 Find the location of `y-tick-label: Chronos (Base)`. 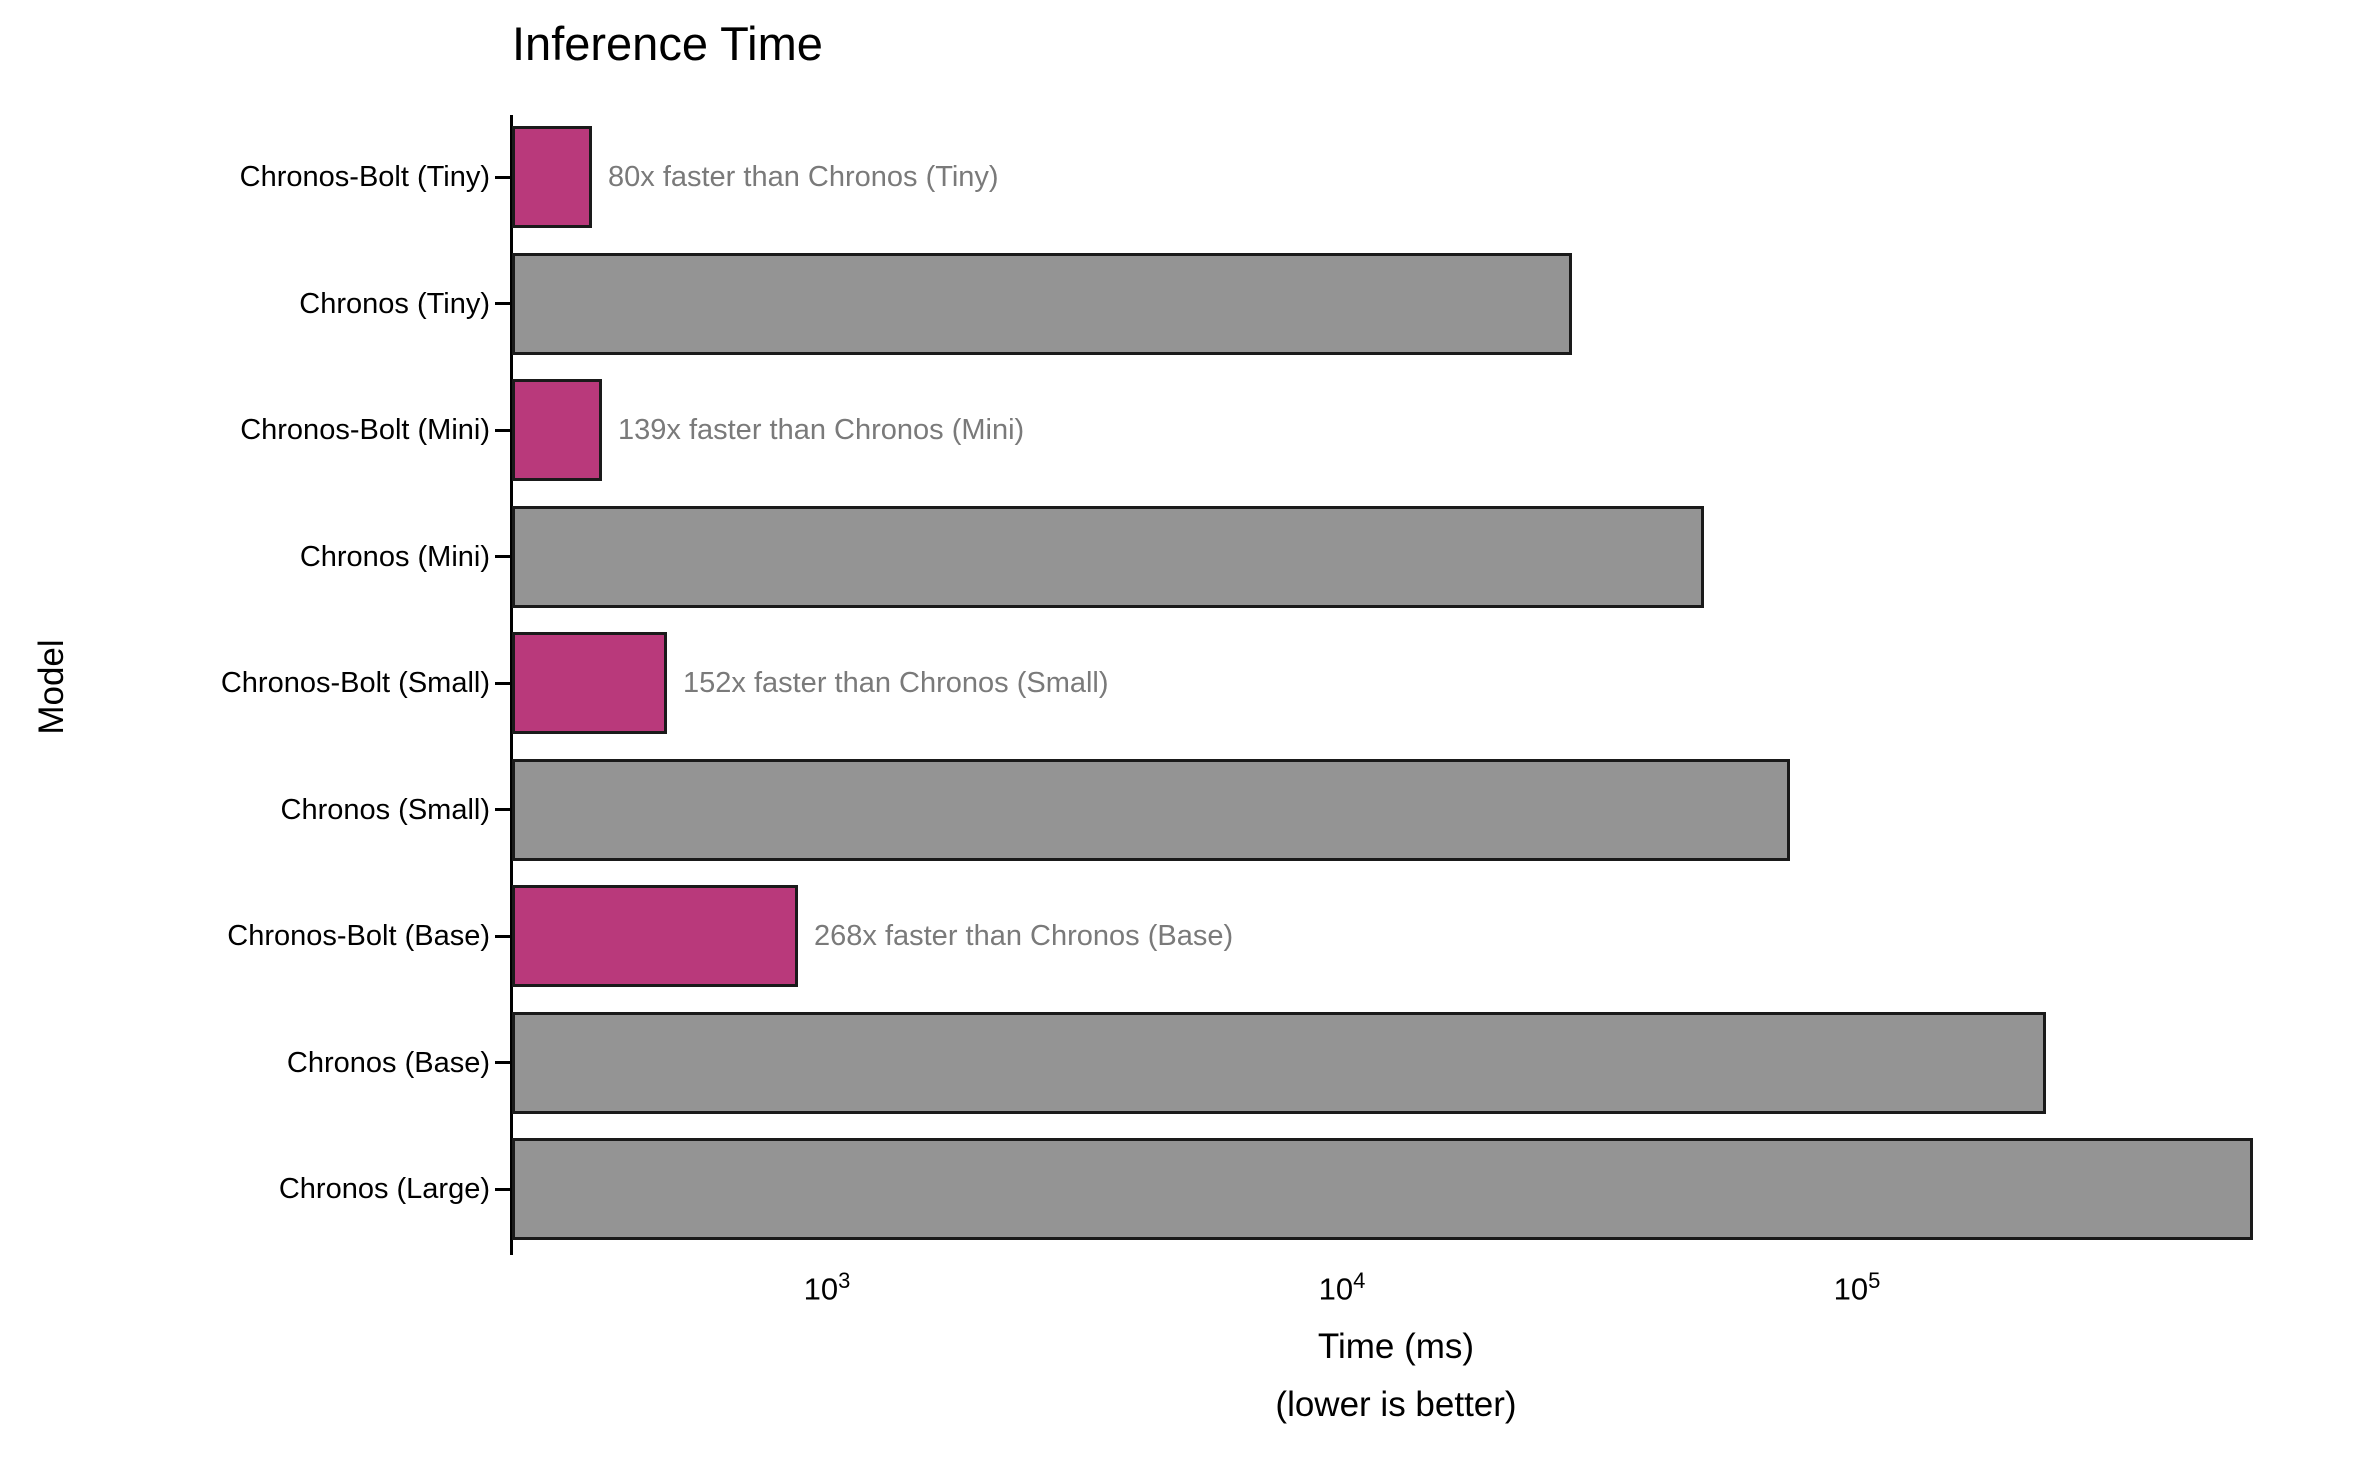

y-tick-label: Chronos (Base) is located at coordinates (388, 1062).